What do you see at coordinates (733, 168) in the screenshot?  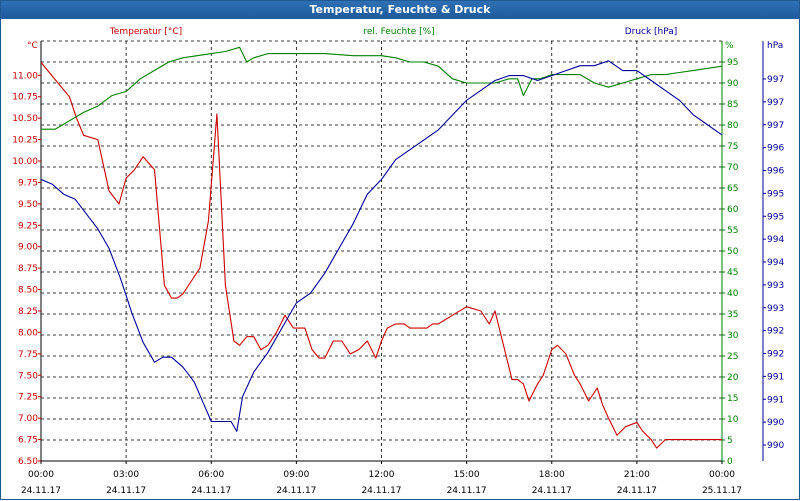 I see `humidity-tick-label: 70` at bounding box center [733, 168].